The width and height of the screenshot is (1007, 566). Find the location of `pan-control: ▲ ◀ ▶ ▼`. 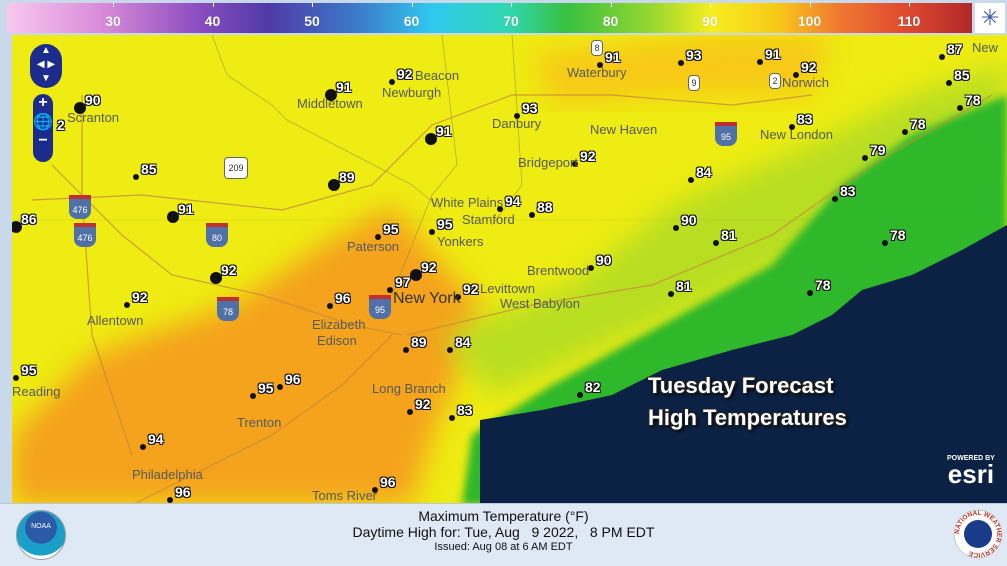

pan-control: ▲ ◀ ▶ ▼ is located at coordinates (46, 66).